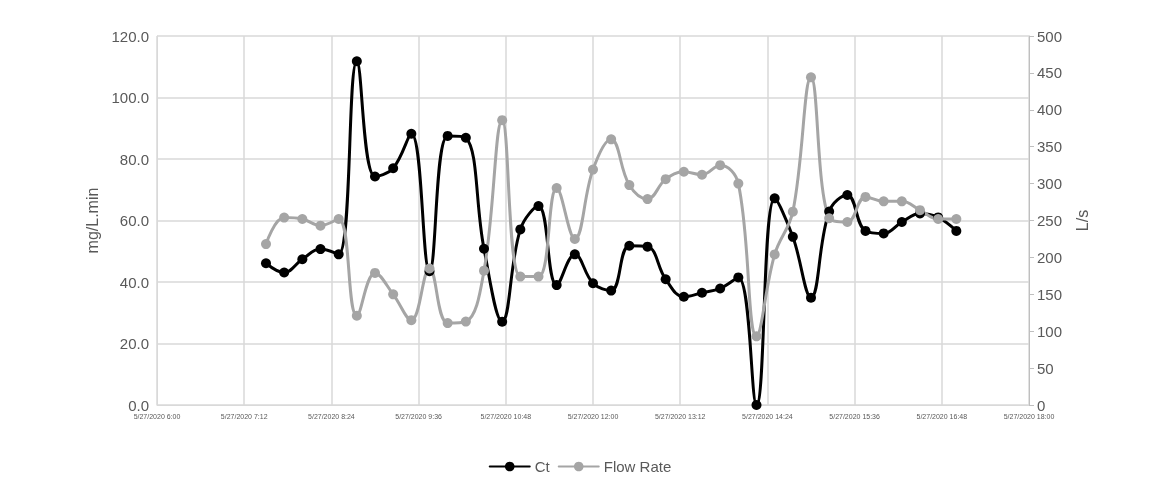 The image size is (1160, 497). I want to click on legend-label: Flow Rate, so click(637, 466).